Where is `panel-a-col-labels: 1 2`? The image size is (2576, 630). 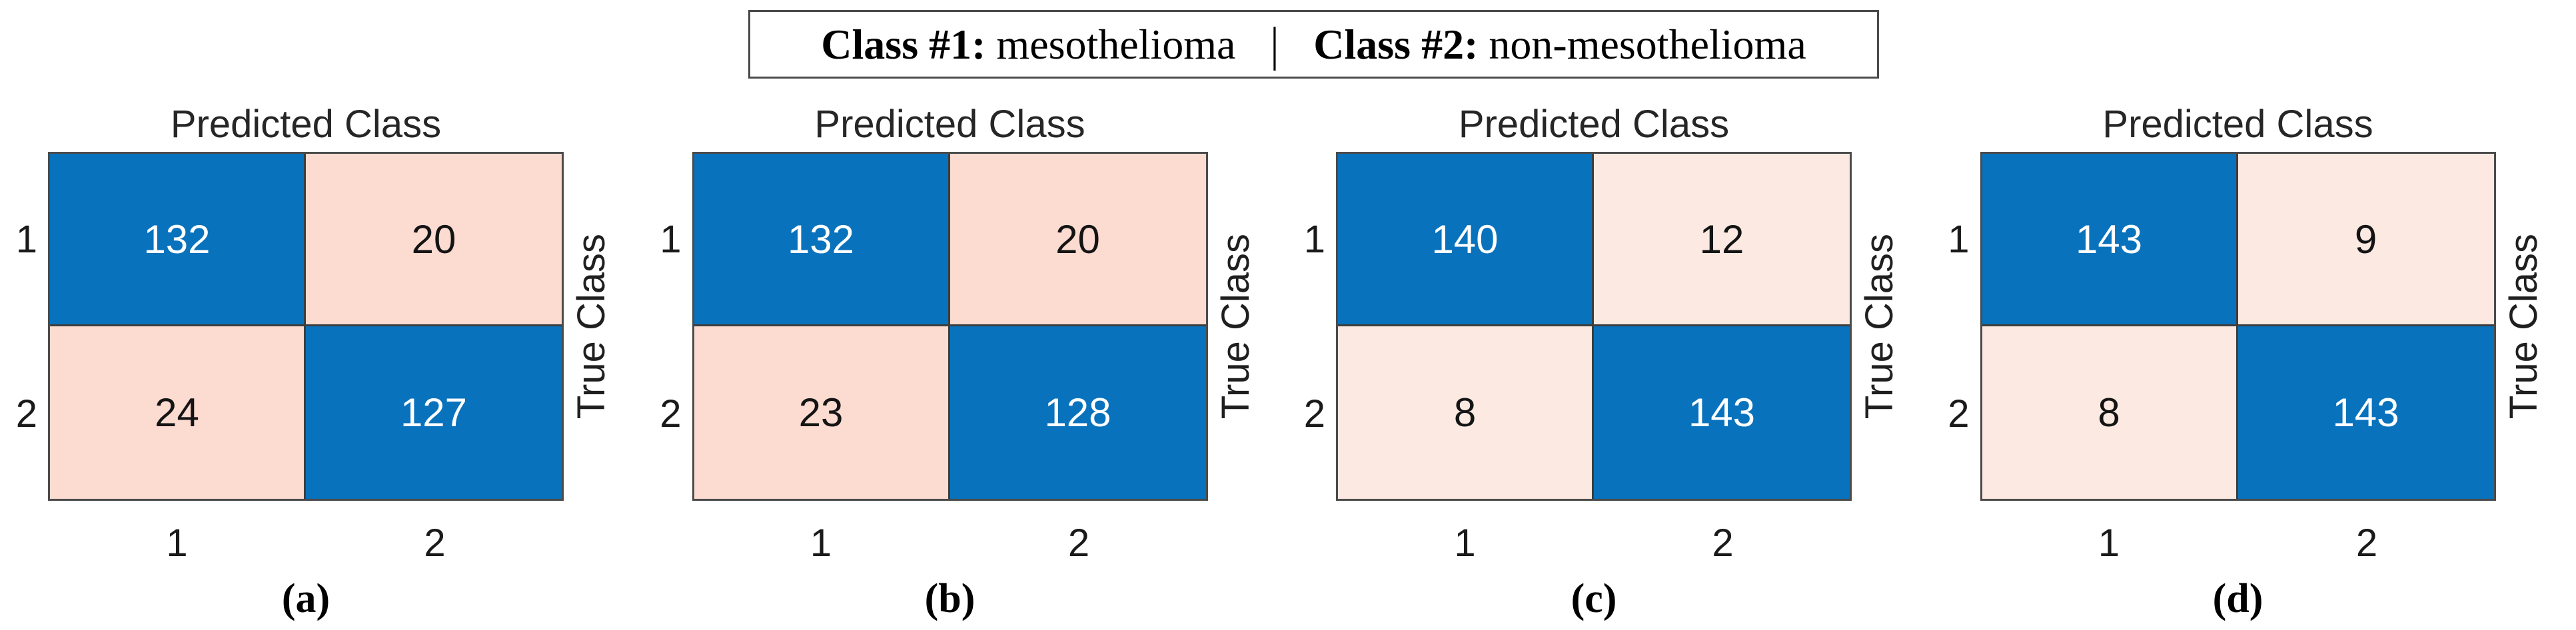 panel-a-col-labels: 1 2 is located at coordinates (306, 533).